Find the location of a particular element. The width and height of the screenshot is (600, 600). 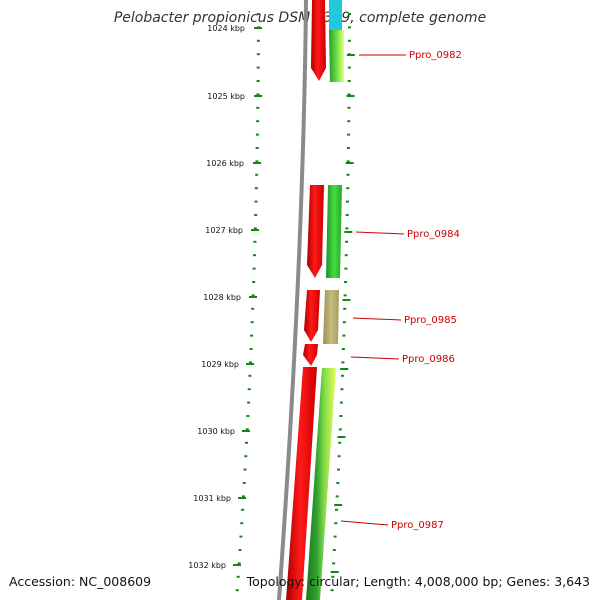

forward-strand-features is located at coordinates (306, 300).